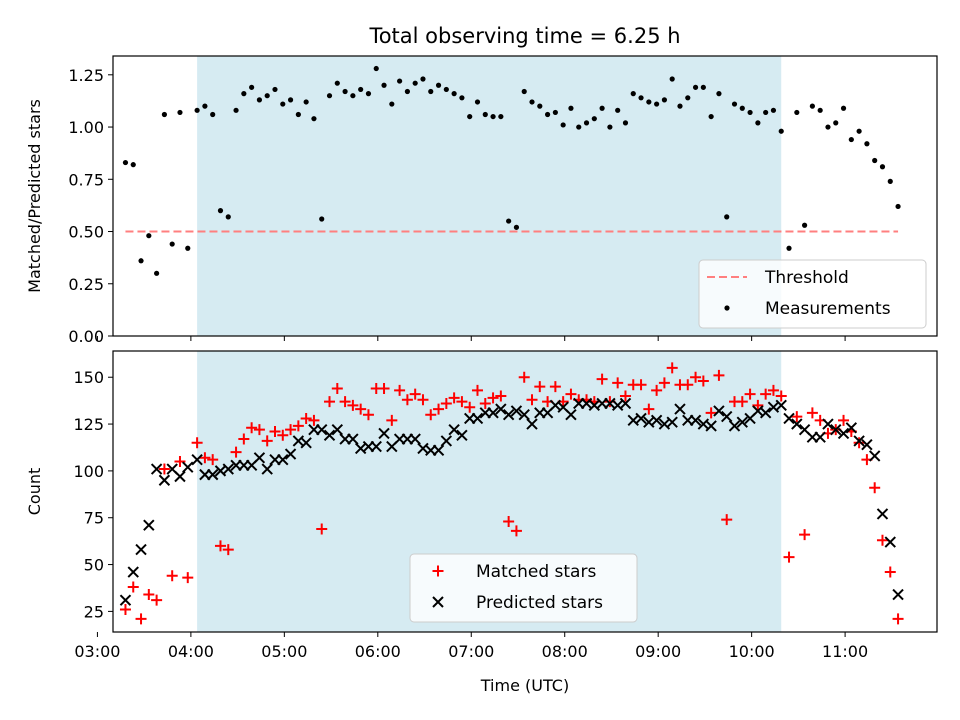 The width and height of the screenshot is (960, 720). Describe the element at coordinates (191, 651) in the screenshot. I see `x-tick-label: 04:00` at that location.